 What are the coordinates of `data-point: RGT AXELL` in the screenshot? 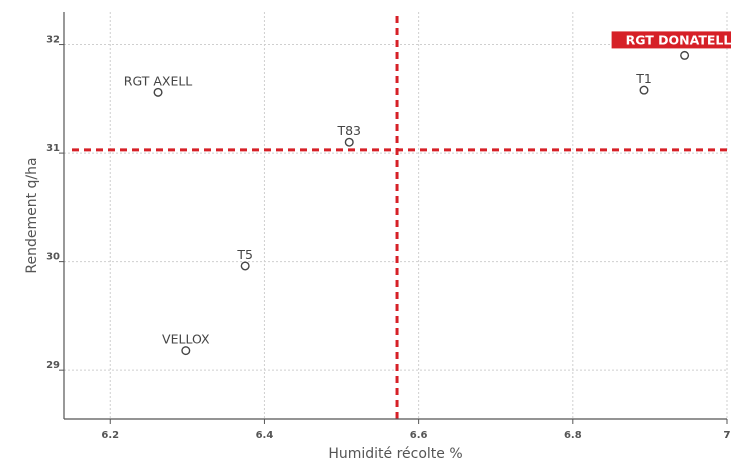 It's located at (158, 85).